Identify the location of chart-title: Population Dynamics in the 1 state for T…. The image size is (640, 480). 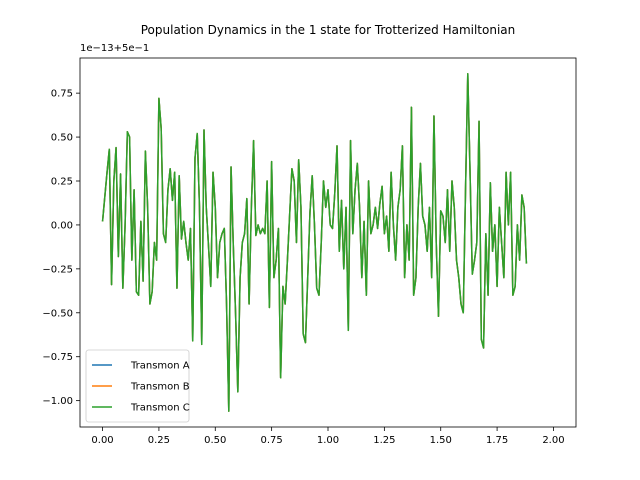
(328, 30).